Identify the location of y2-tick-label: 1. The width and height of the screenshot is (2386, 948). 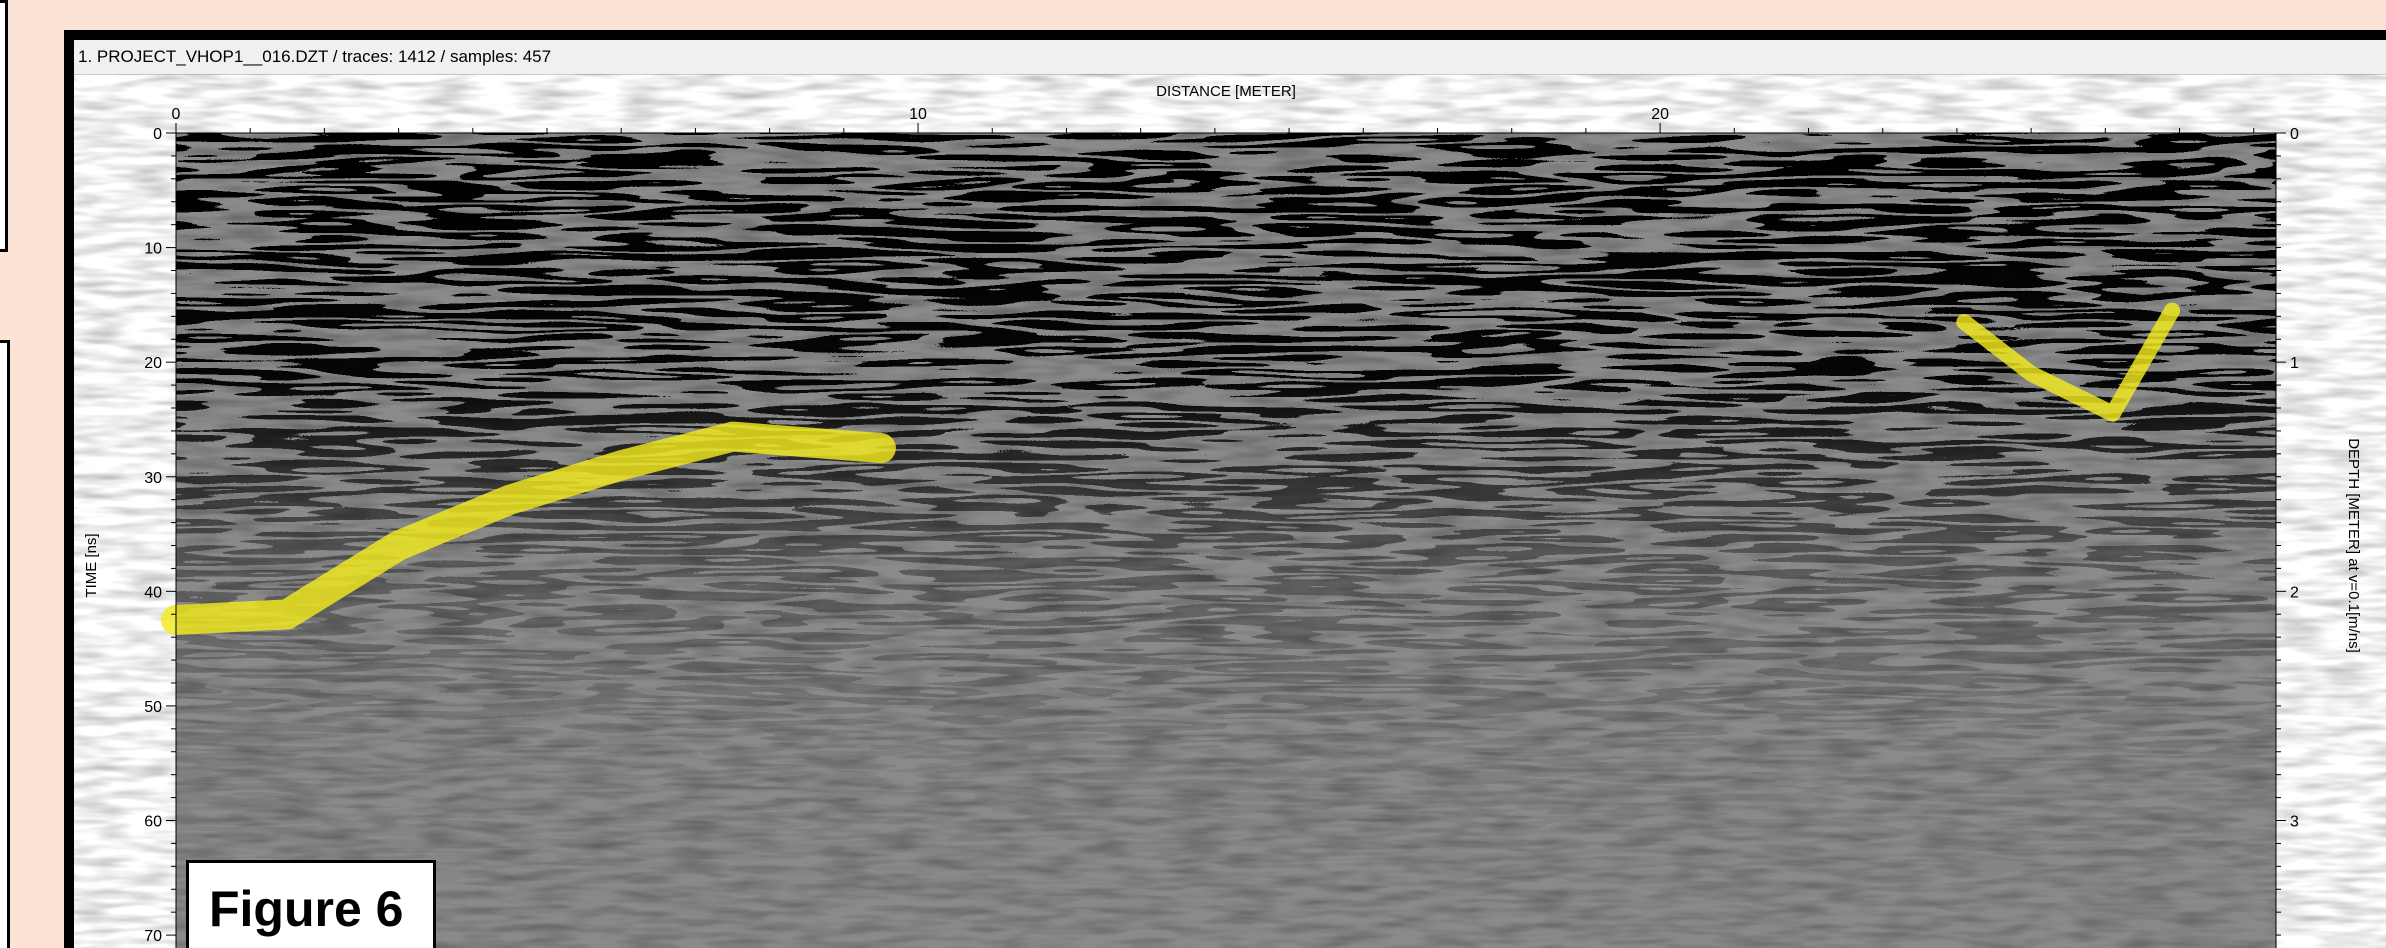
(2294, 363).